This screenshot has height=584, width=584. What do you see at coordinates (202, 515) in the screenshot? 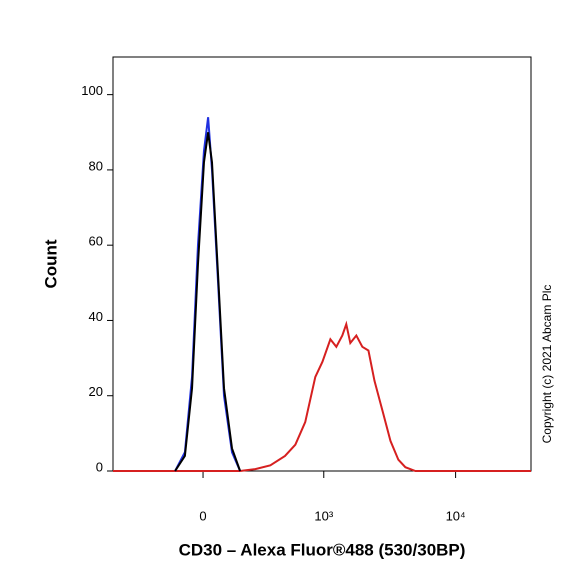
I see `x-tick-label: 0` at bounding box center [202, 515].